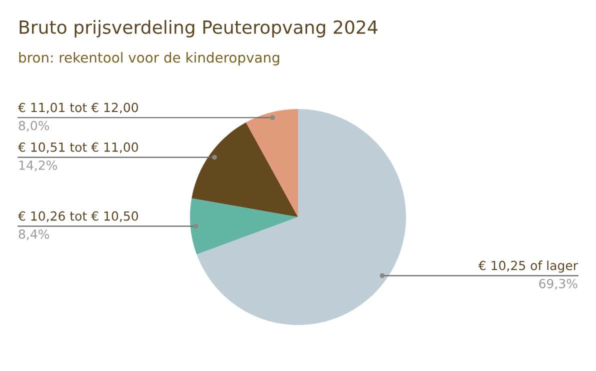 The image size is (596, 371). Describe the element at coordinates (558, 284) in the screenshot. I see `data-label: 69,3%` at that location.